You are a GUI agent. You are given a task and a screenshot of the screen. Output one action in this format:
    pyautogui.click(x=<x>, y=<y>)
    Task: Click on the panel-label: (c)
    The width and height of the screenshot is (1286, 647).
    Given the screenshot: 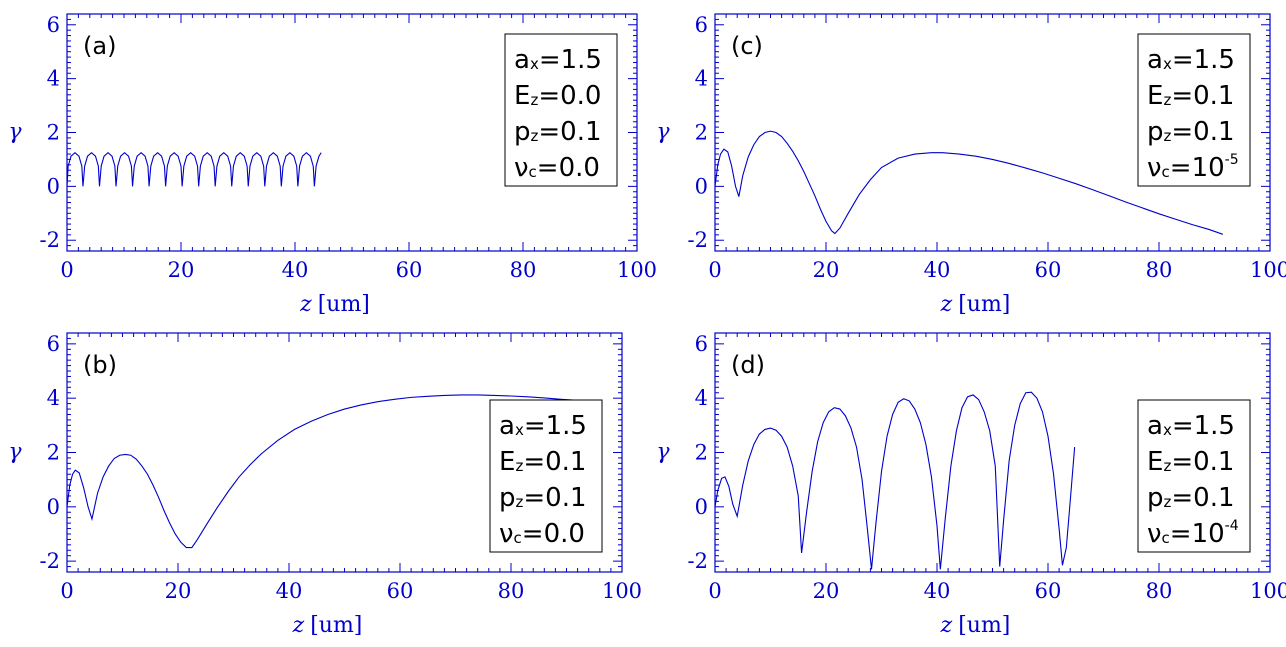 What is the action you would take?
    pyautogui.click(x=747, y=46)
    